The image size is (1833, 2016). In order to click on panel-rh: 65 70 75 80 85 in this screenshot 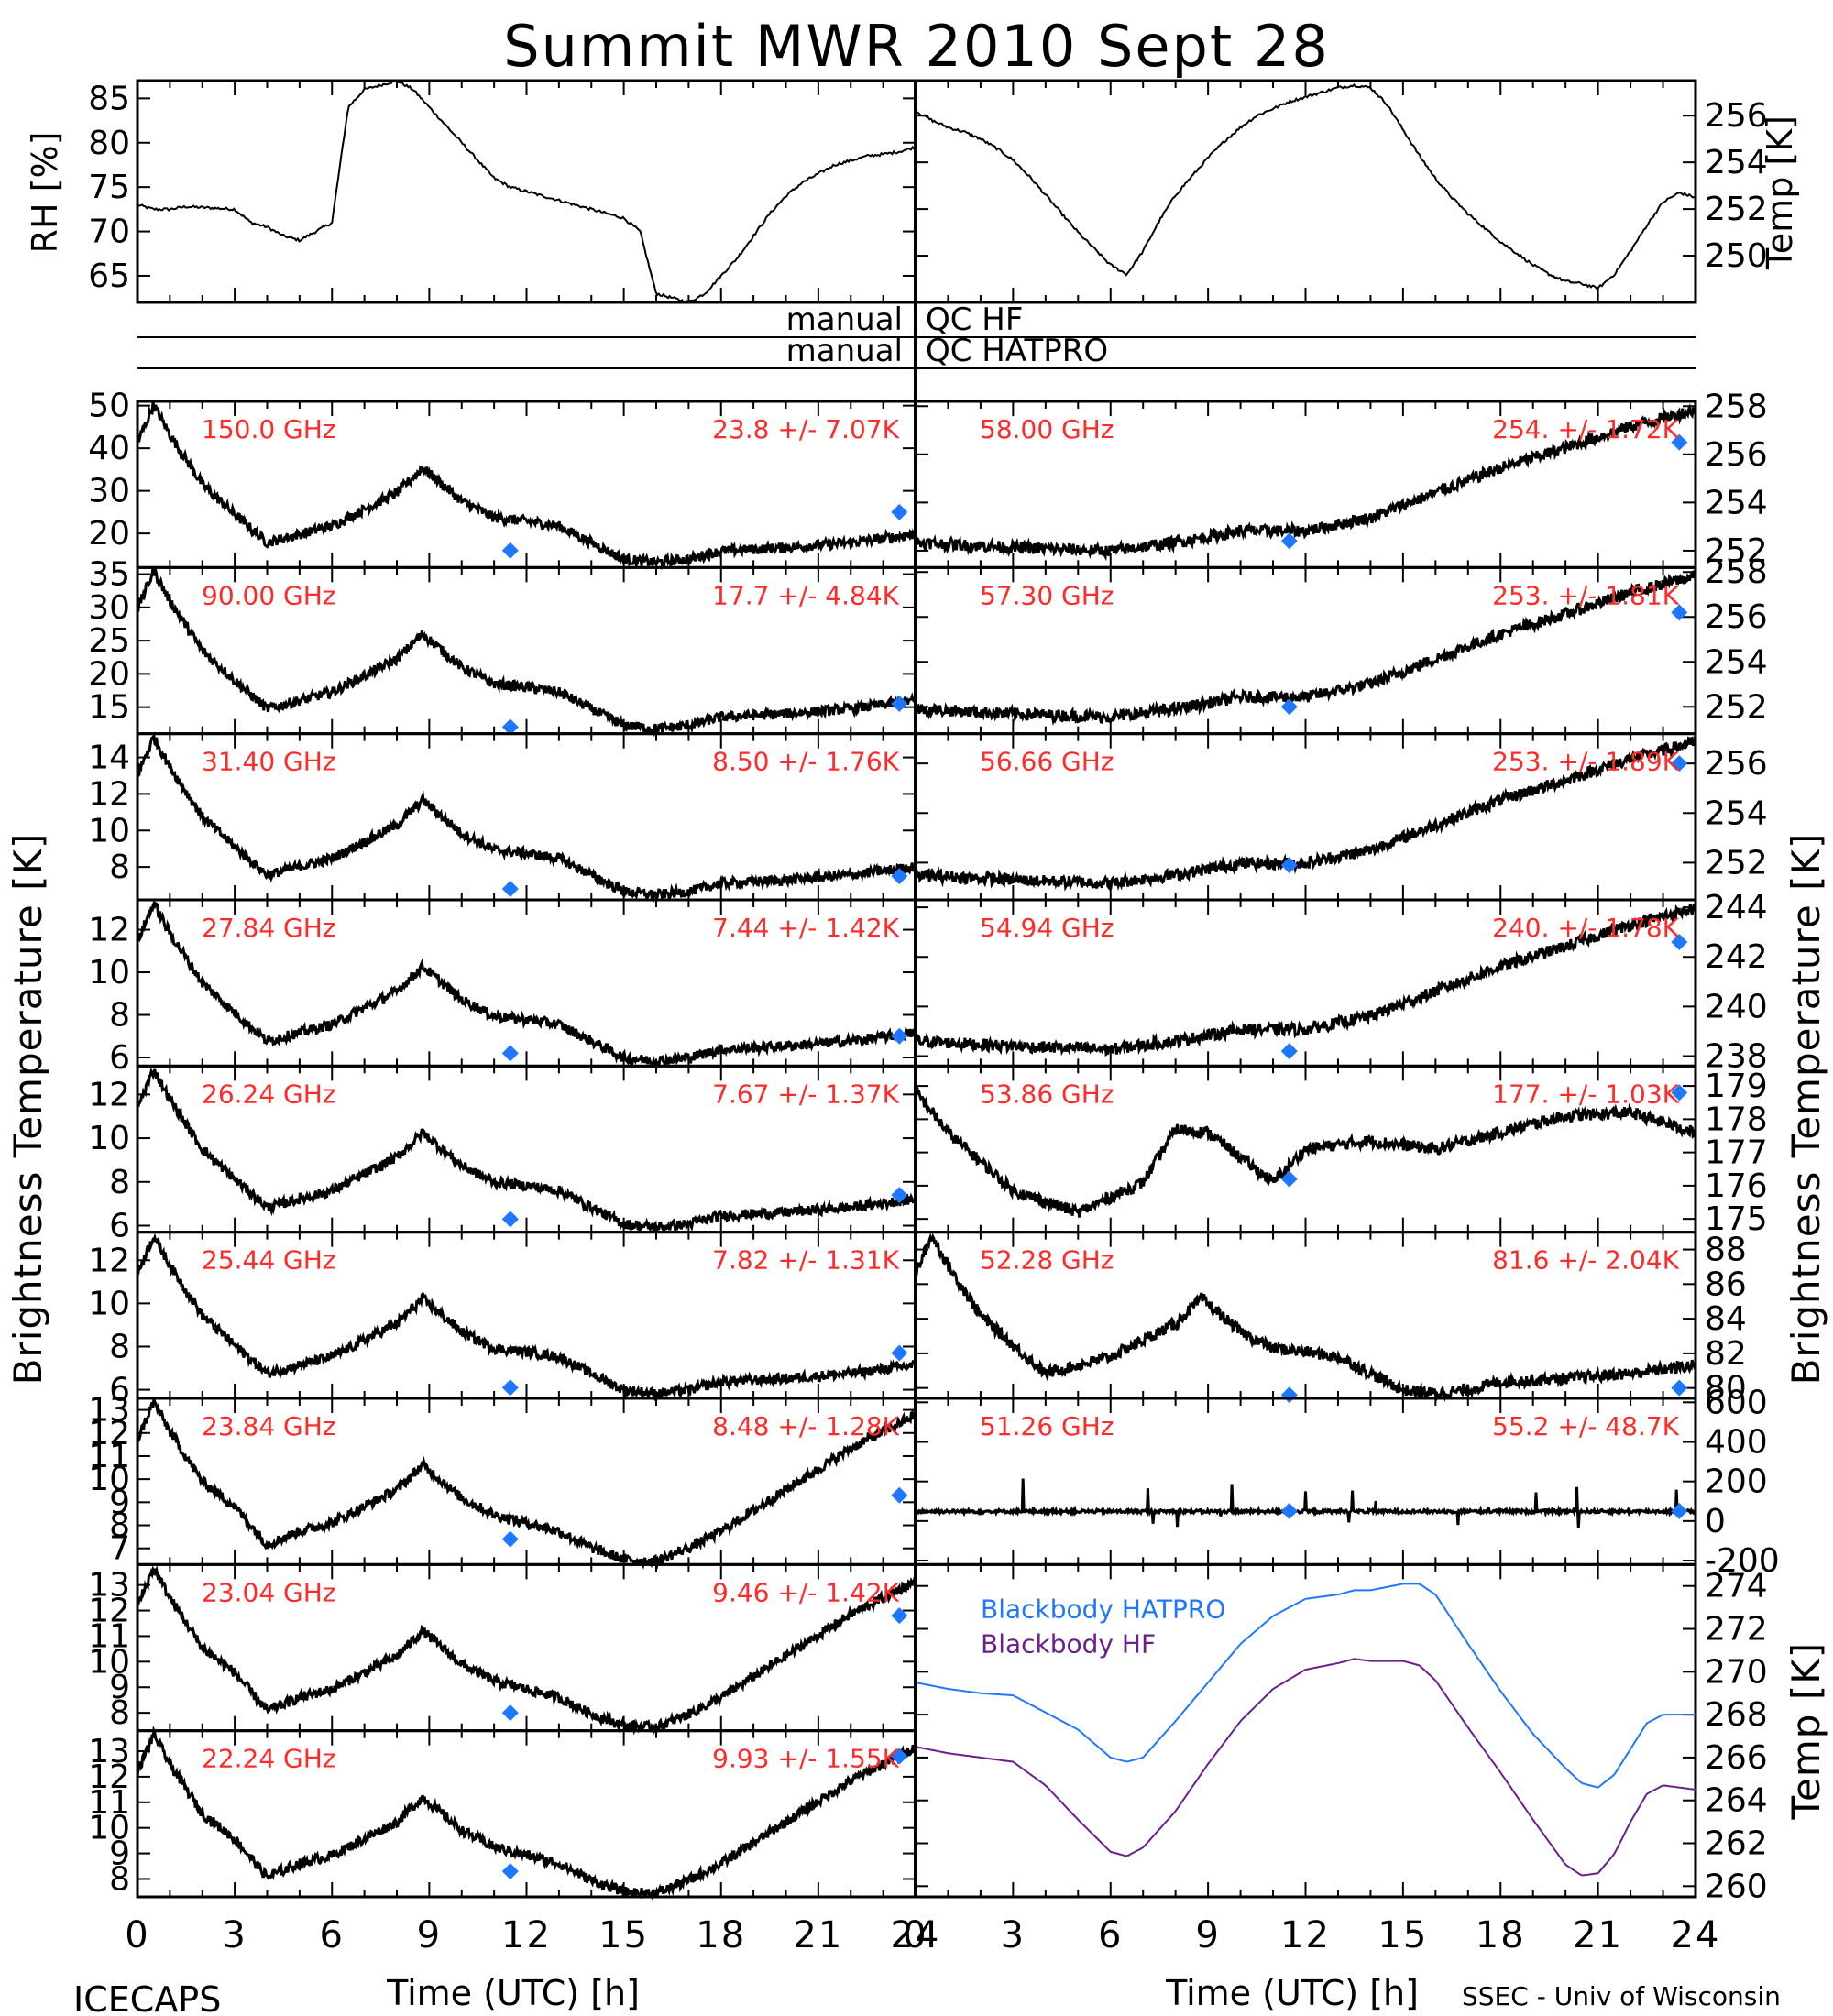, I will do `click(502, 191)`.